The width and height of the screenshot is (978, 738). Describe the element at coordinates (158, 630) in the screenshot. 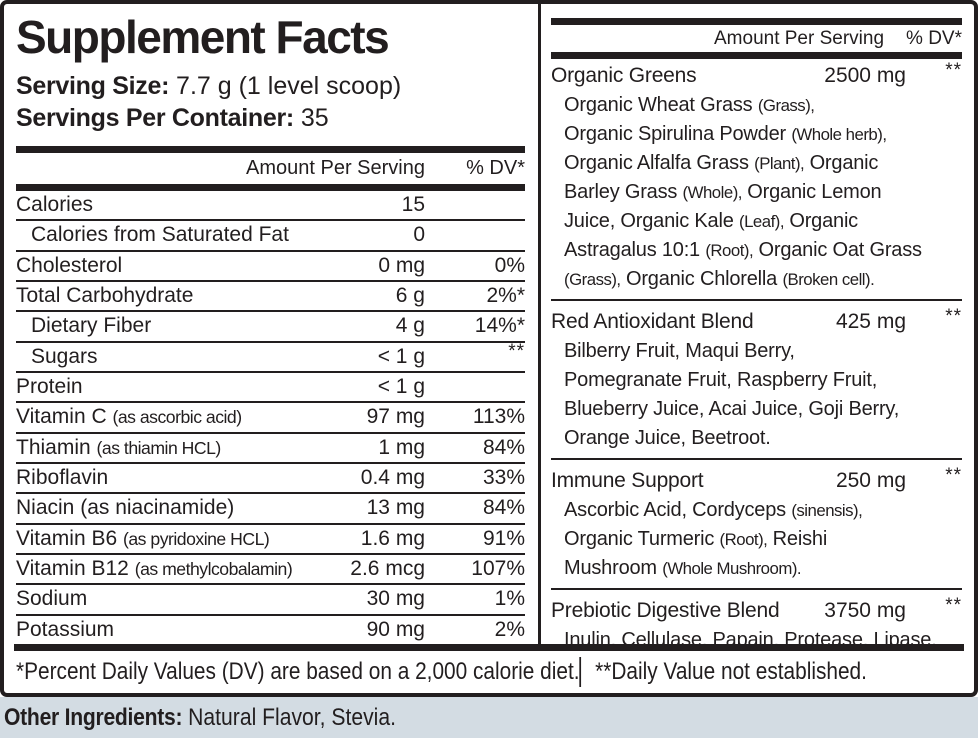

I see `nutrient-name: Potassium` at that location.